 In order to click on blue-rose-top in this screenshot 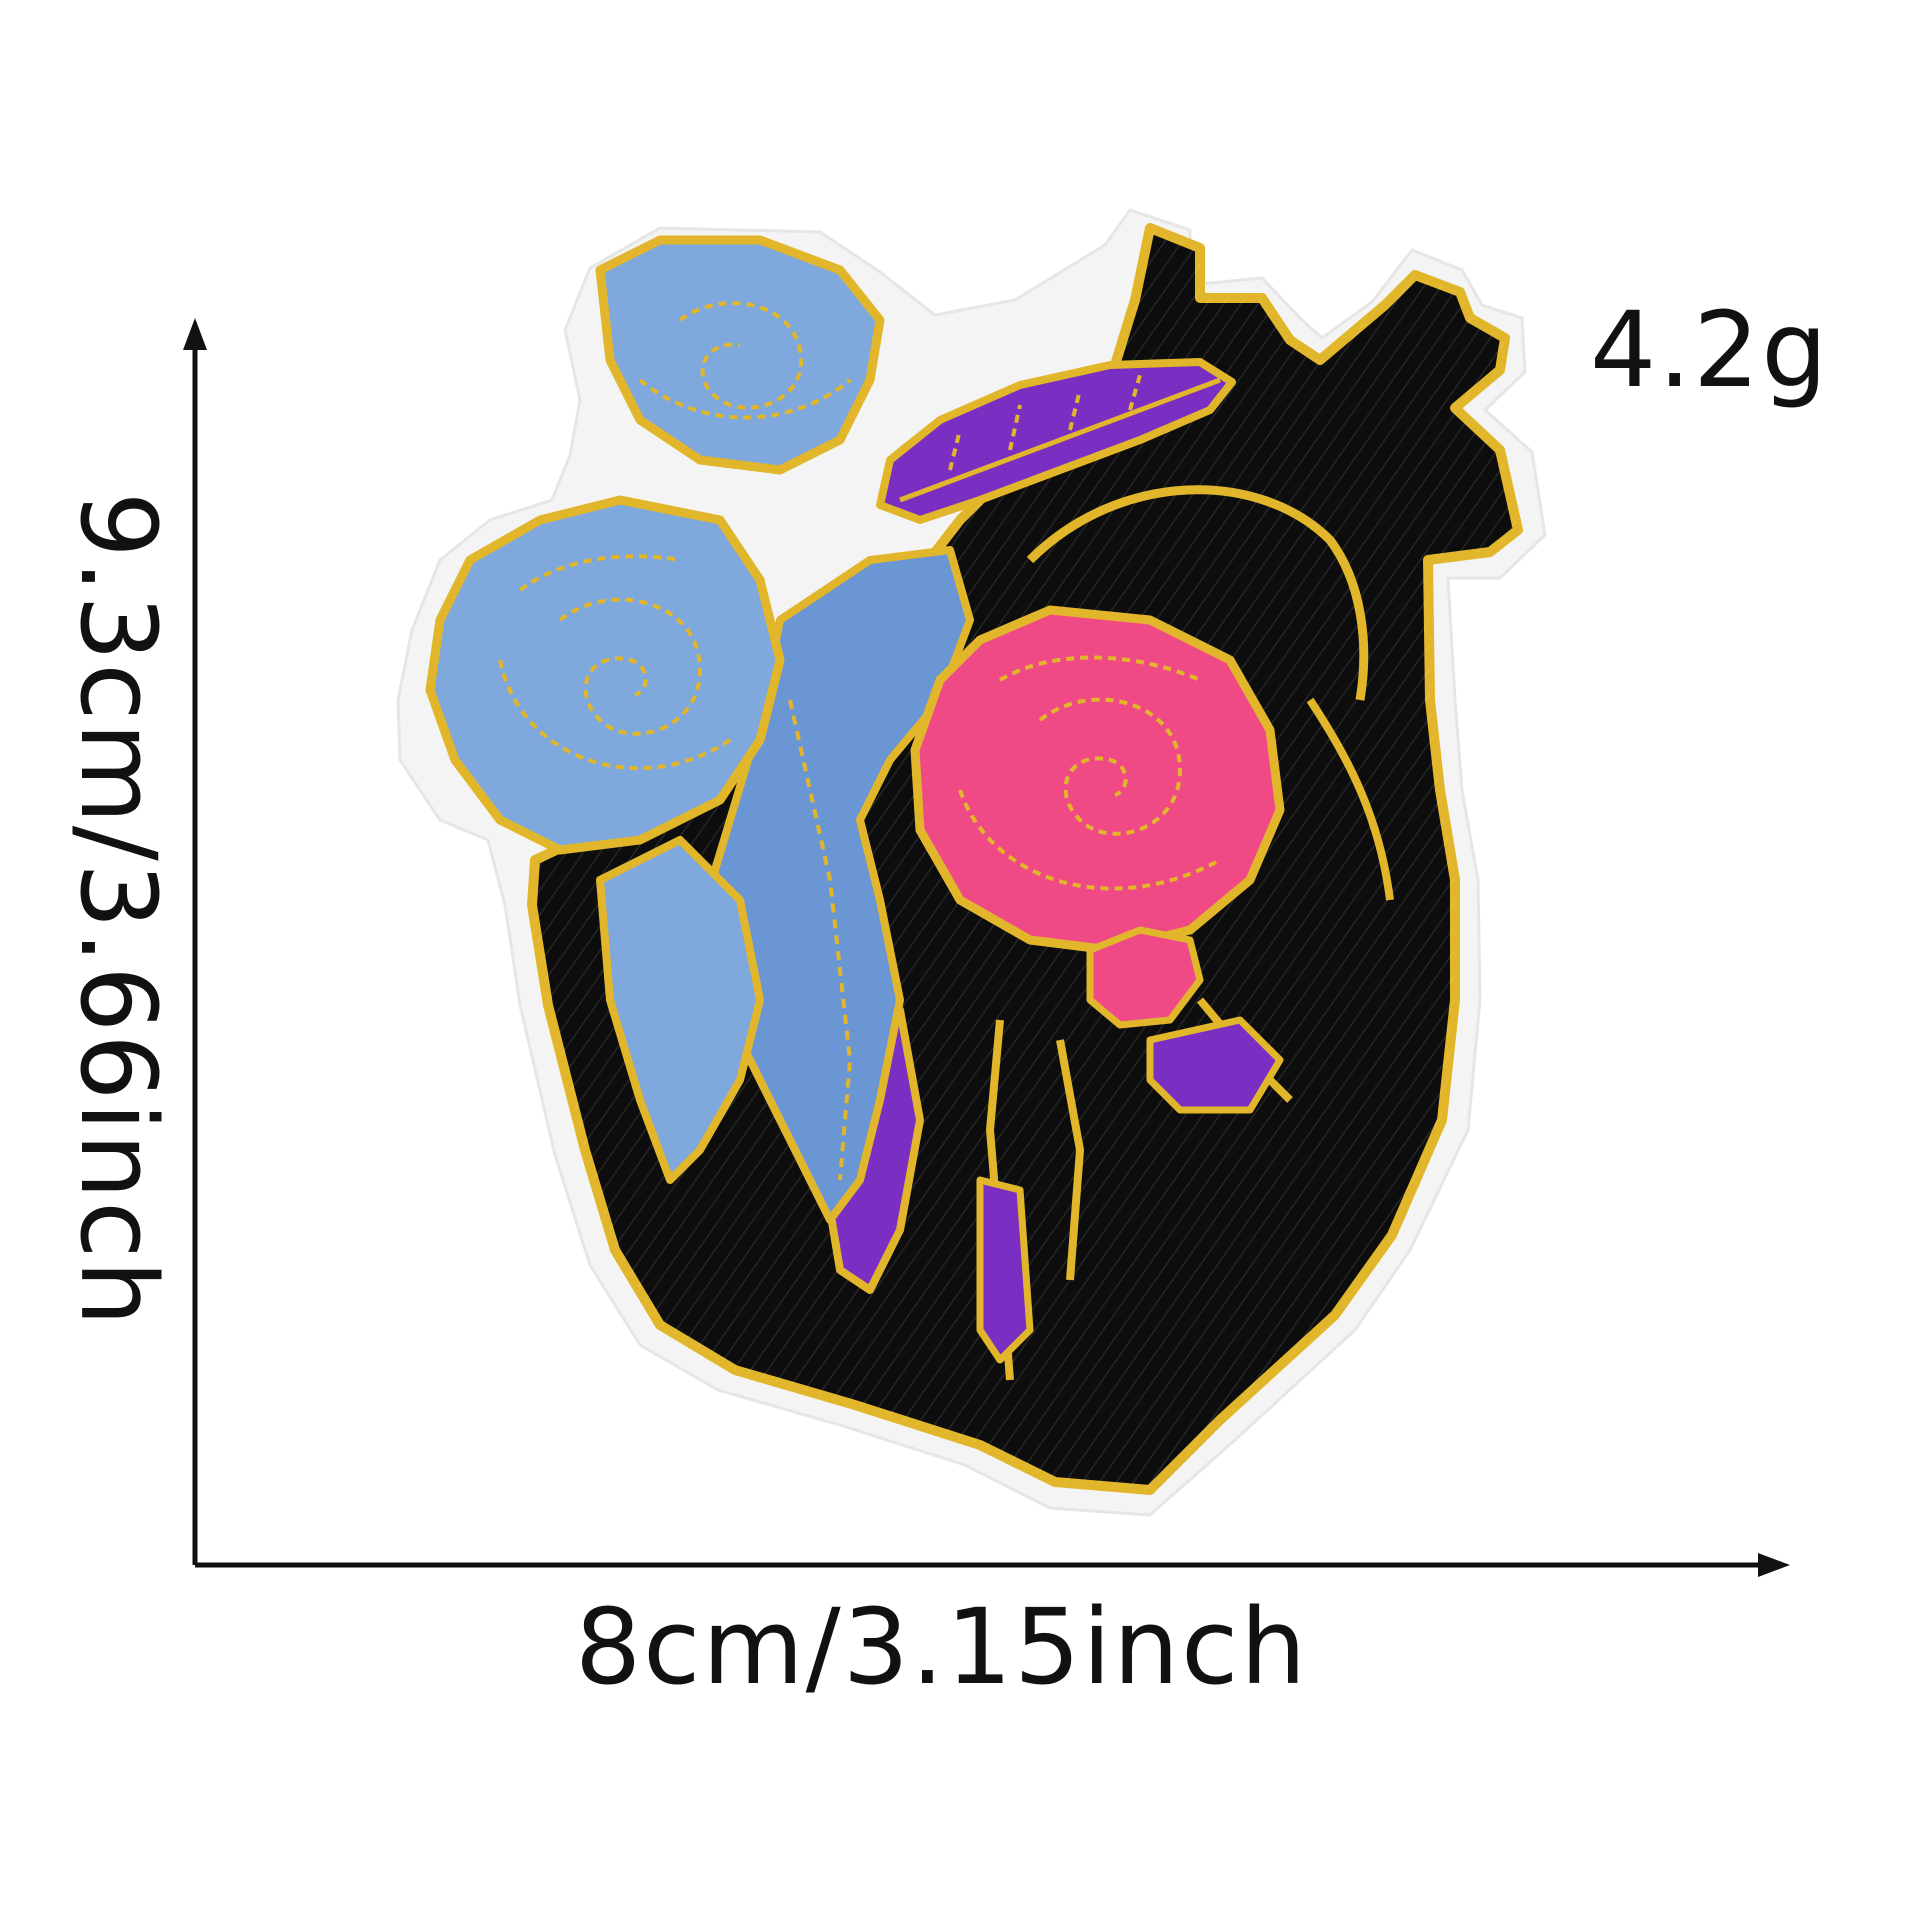, I will do `click(740, 355)`.